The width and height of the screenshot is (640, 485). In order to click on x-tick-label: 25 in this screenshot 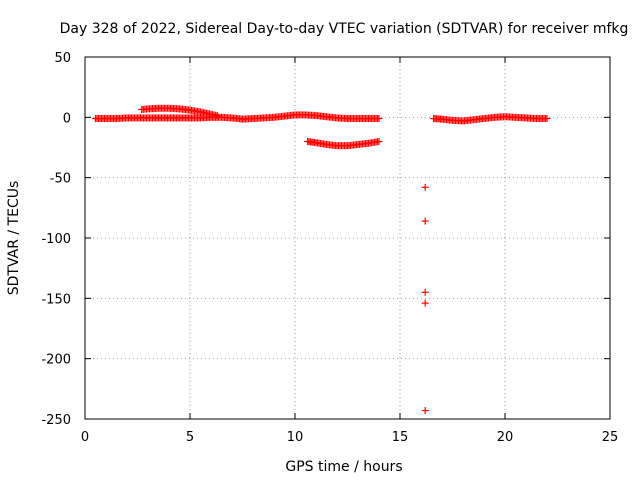, I will do `click(610, 437)`.